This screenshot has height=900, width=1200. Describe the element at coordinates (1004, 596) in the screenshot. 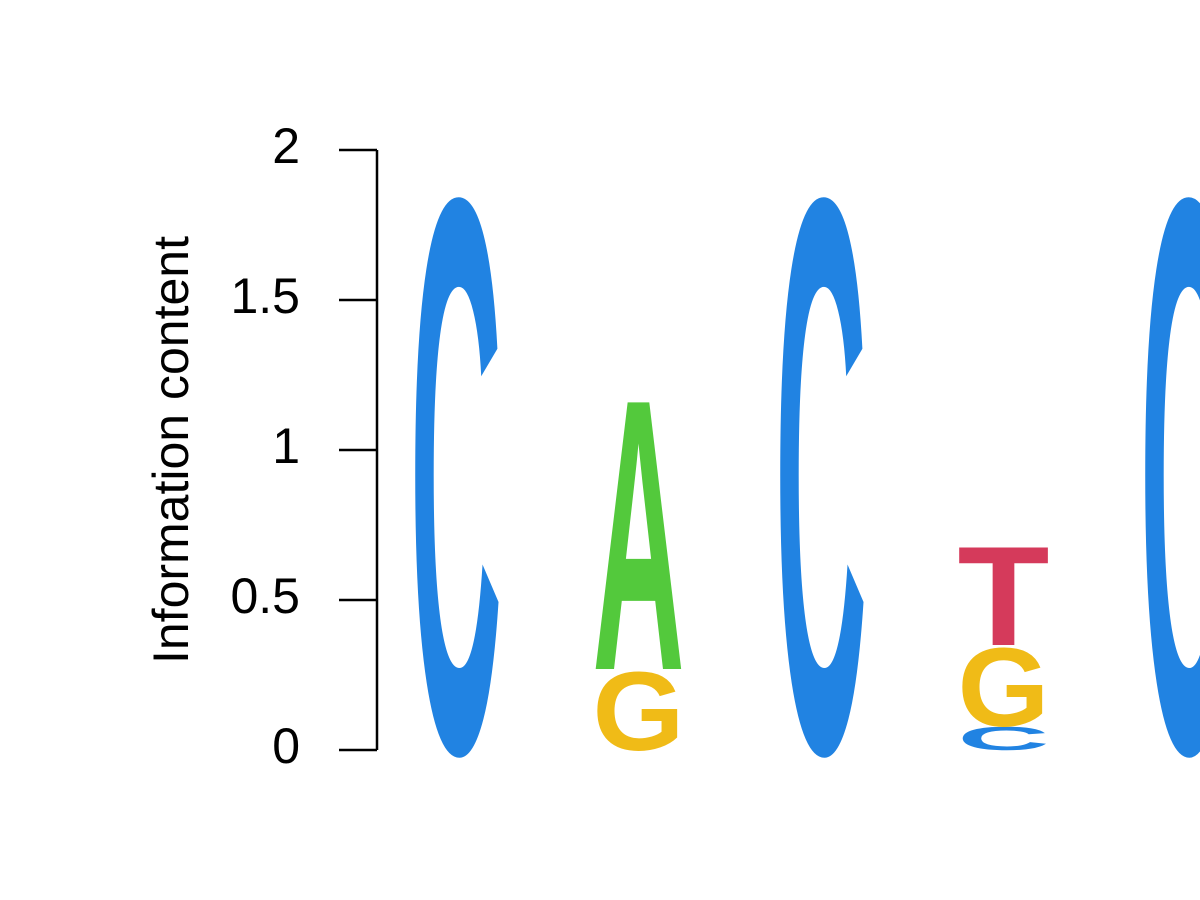

I see `logo-letter-t: T` at that location.